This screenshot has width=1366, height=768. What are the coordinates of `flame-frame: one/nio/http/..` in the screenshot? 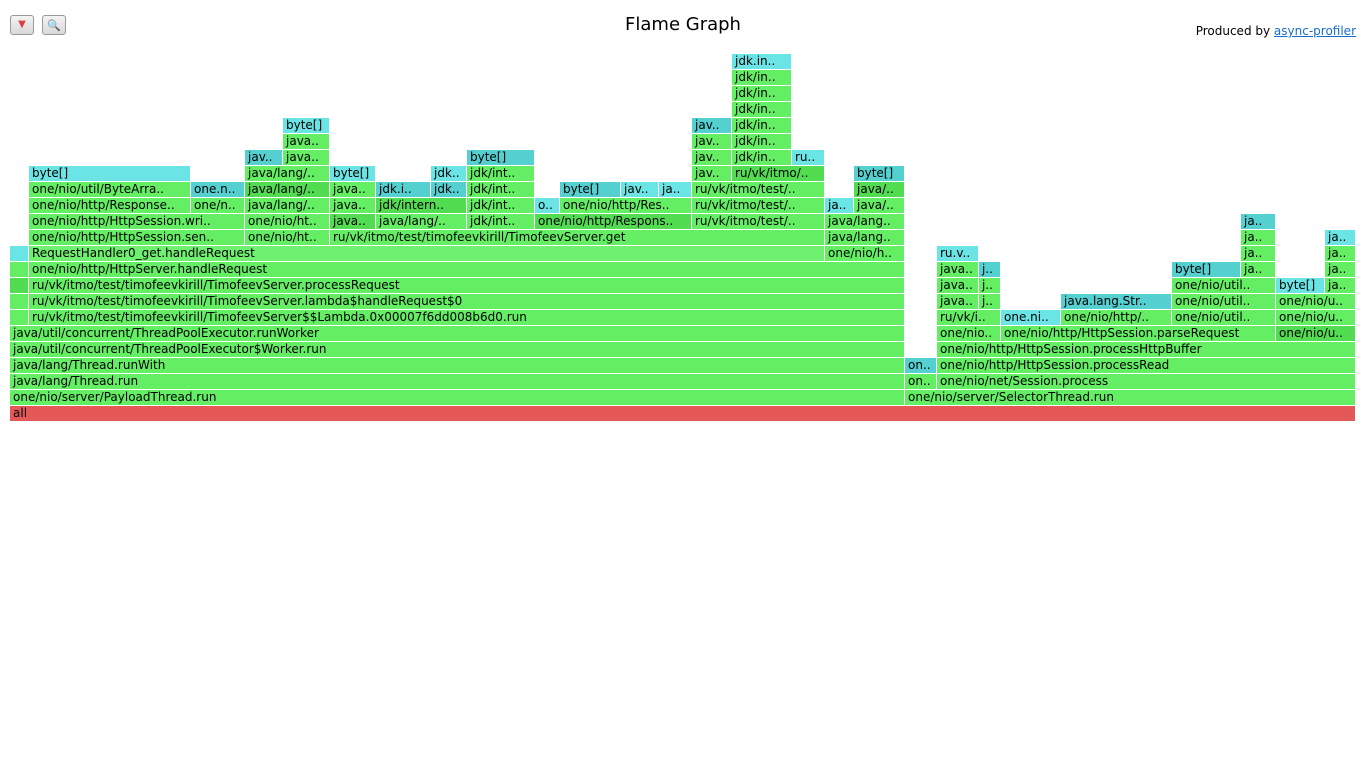 It's located at (1116, 317).